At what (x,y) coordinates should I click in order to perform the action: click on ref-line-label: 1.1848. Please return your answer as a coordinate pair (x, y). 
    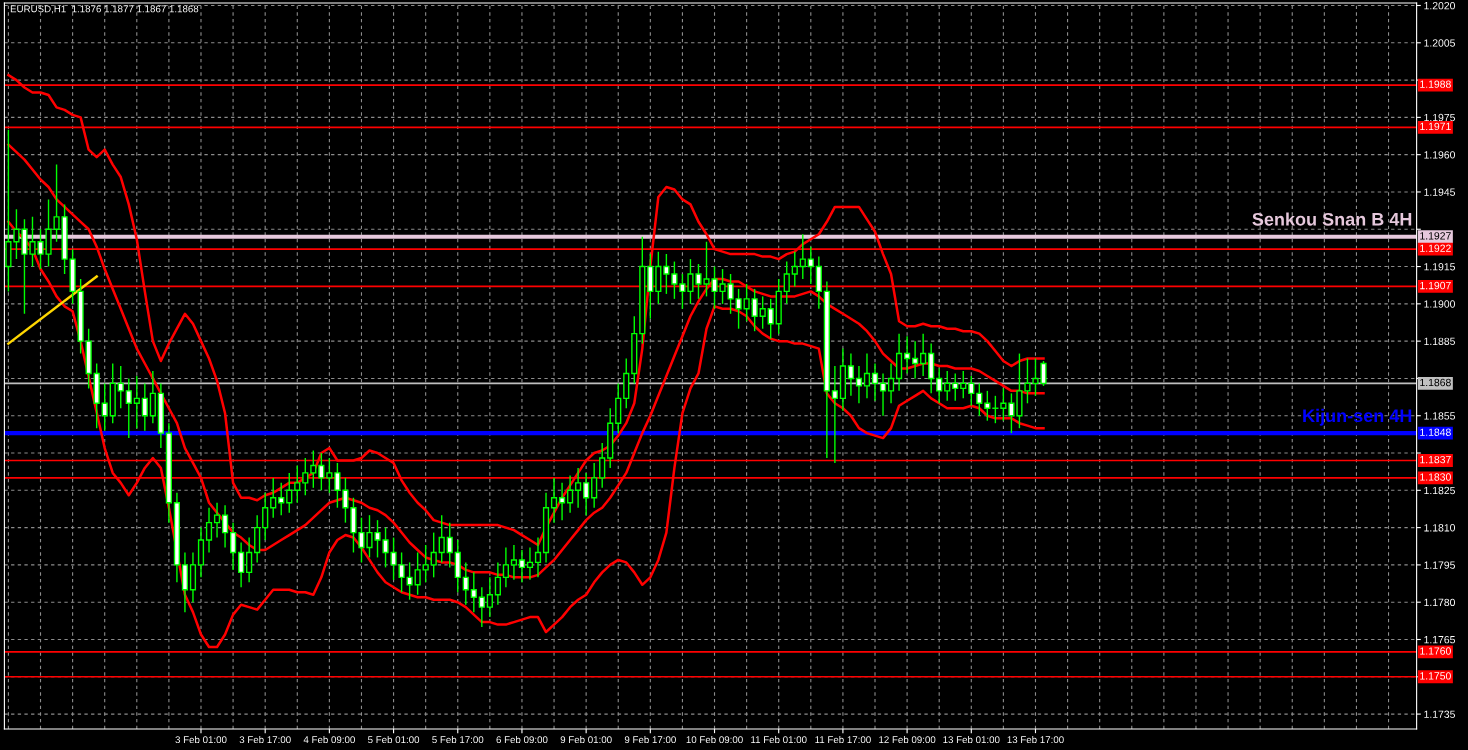
    Looking at the image, I should click on (1435, 432).